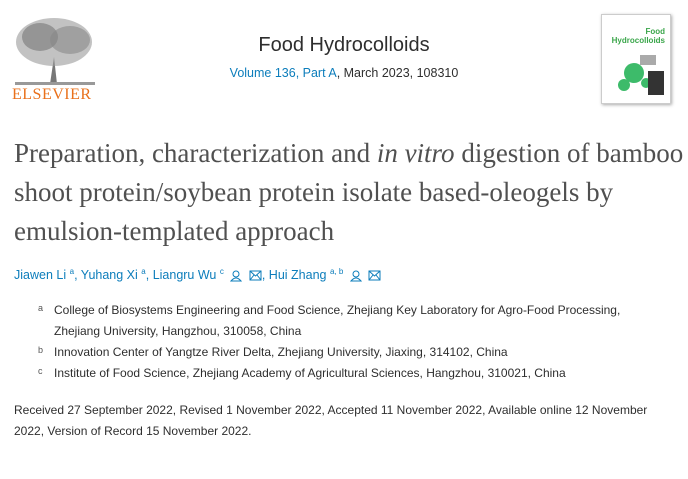  Describe the element at coordinates (41, 308) in the screenshot. I see `affiliation-label: a` at that location.